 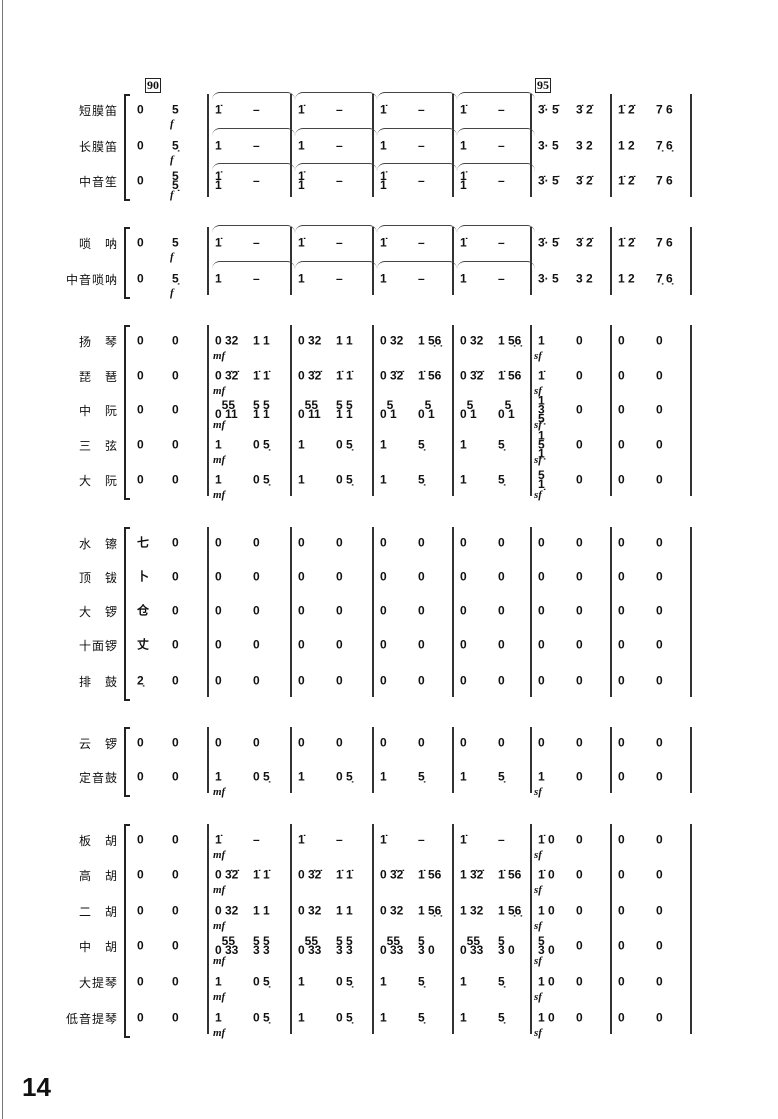 I want to click on note-cell: 1 5̣6̣, so click(x=510, y=910).